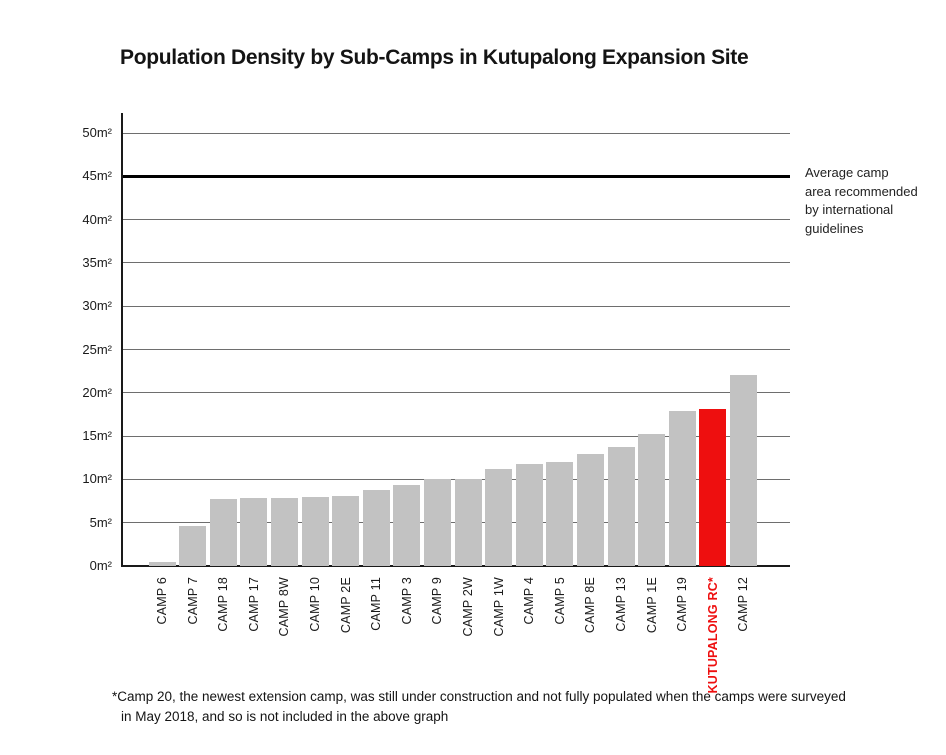  What do you see at coordinates (468, 522) in the screenshot?
I see `bar-camp-2w` at bounding box center [468, 522].